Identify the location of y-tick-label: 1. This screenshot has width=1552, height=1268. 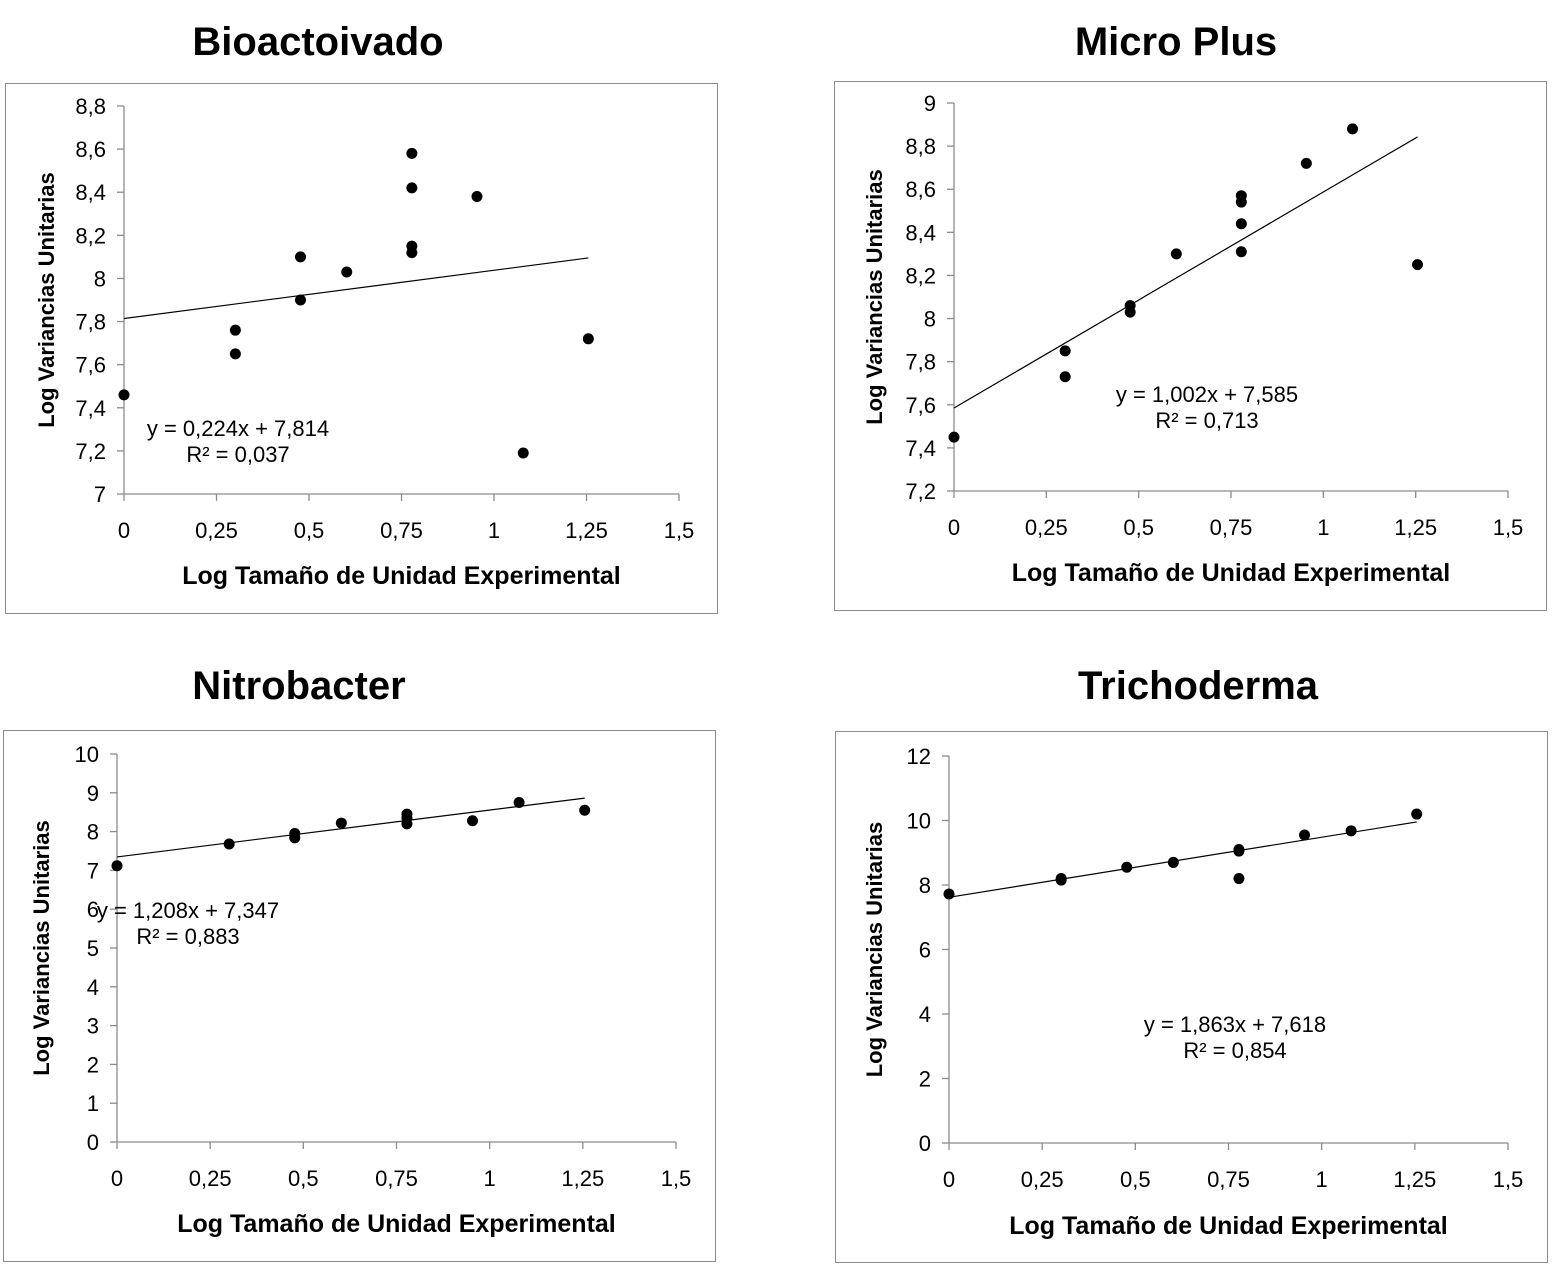
(93, 1103).